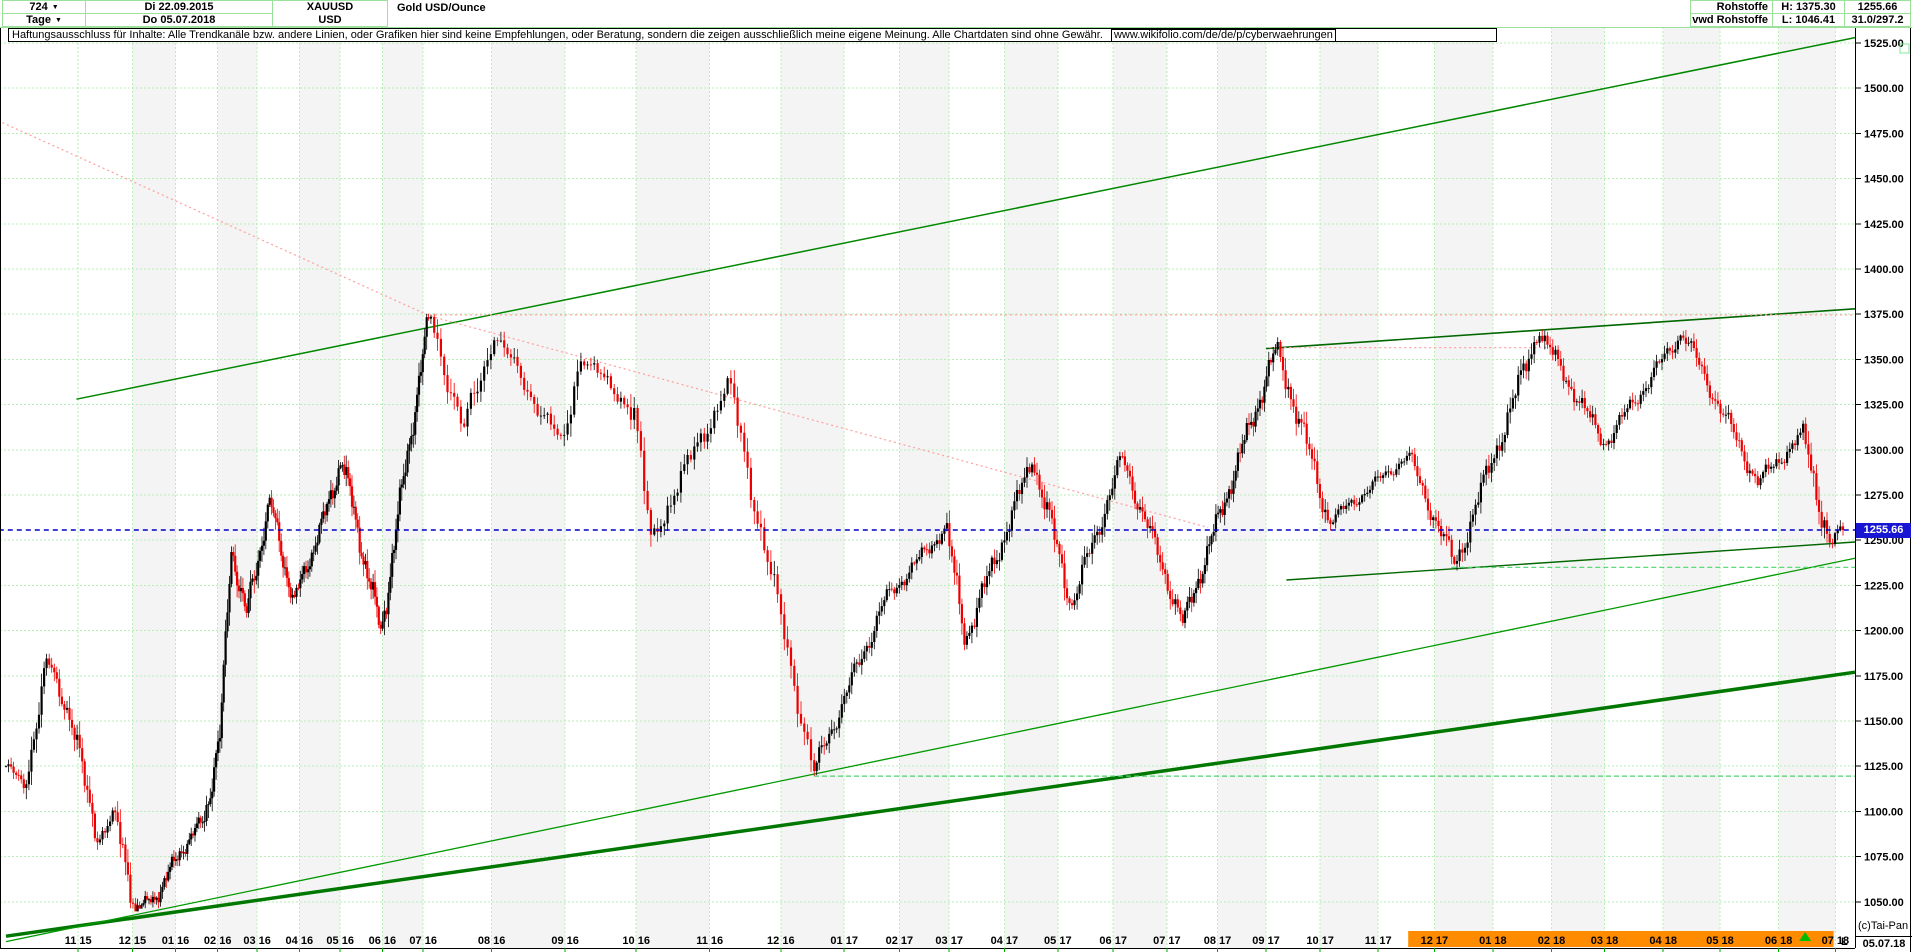 This screenshot has width=1912, height=952. I want to click on svg-text: 1075.00, so click(1884, 858).